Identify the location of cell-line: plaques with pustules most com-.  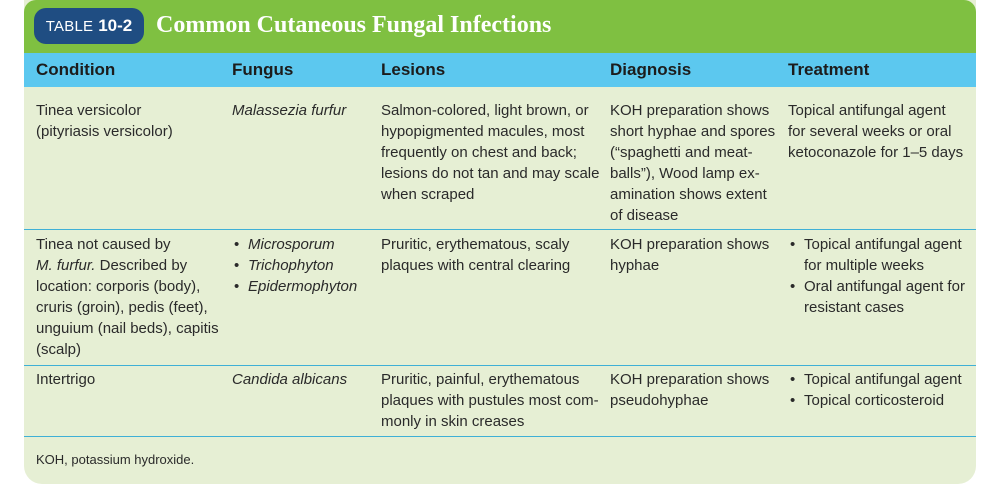
(490, 400).